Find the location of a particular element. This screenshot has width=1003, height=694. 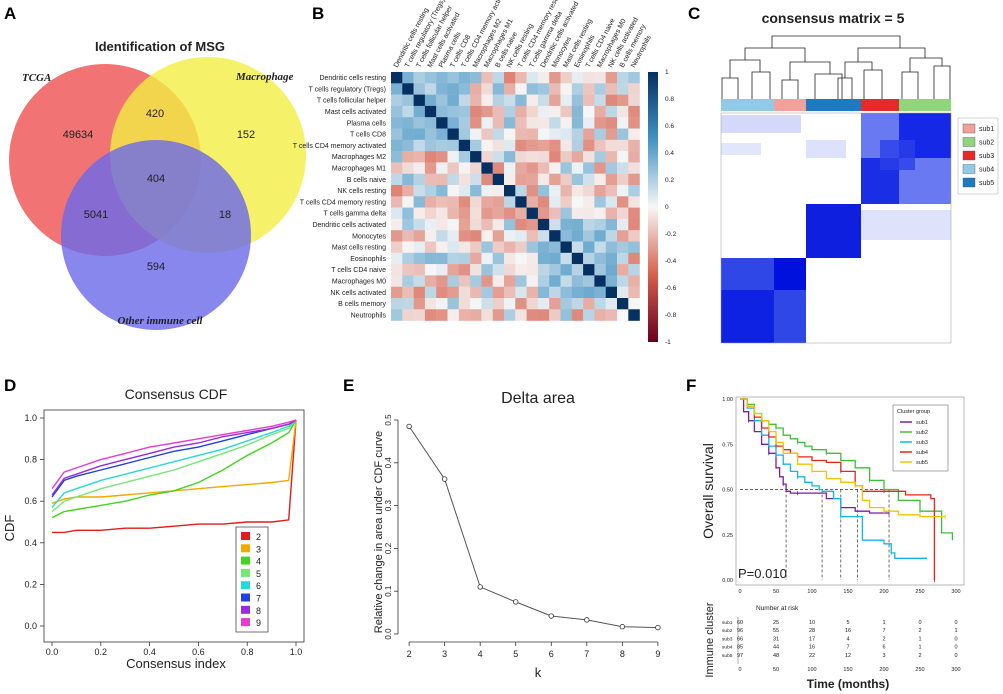

delta-xtick-label: 7 is located at coordinates (586, 654).